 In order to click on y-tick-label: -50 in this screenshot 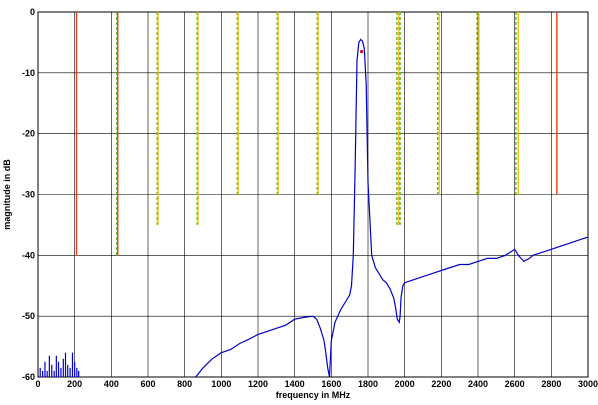, I will do `click(28, 316)`.